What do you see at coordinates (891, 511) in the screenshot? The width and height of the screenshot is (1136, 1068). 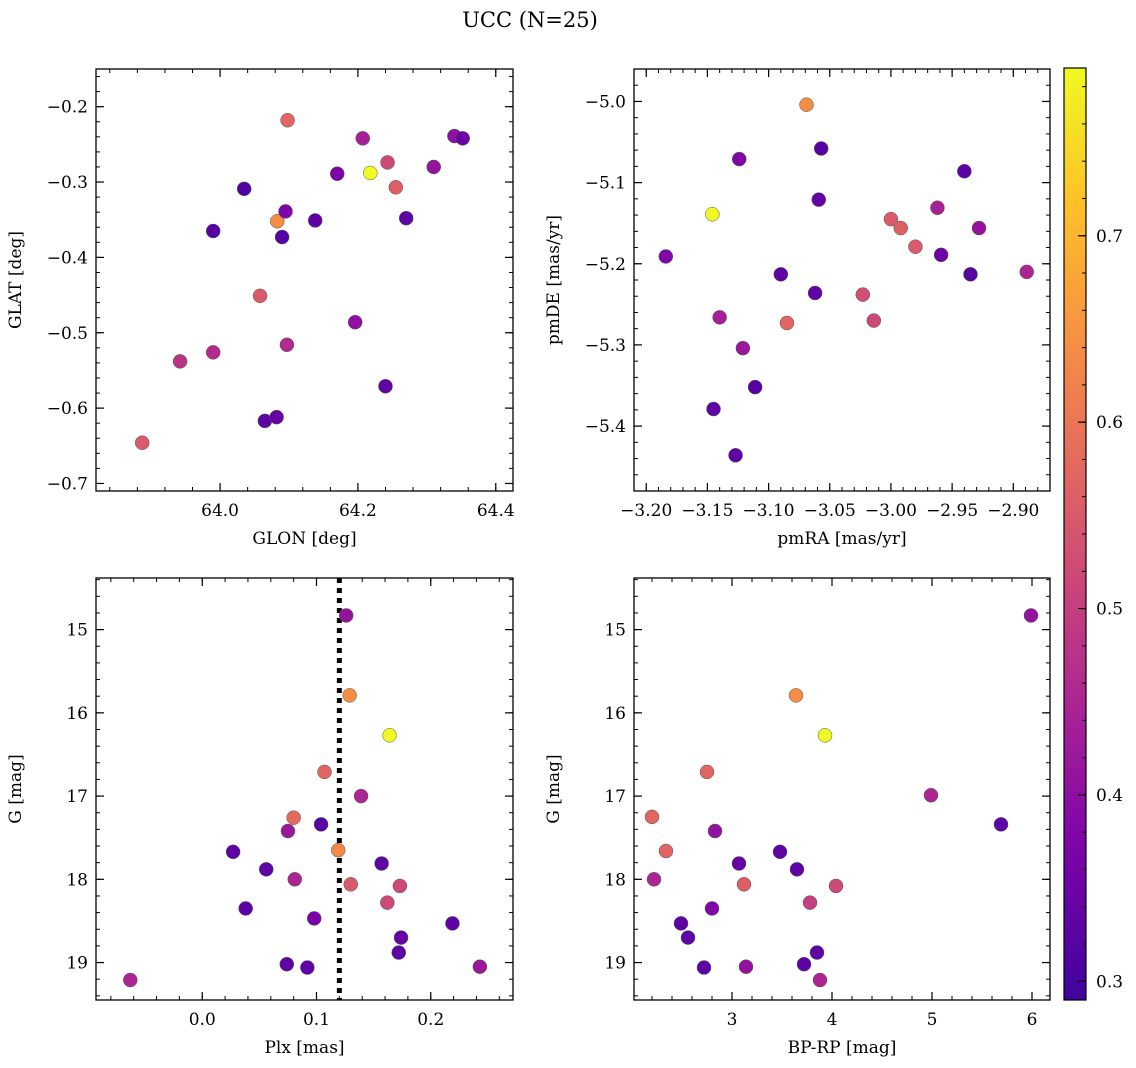 I see `x-tick-label: −3.00` at bounding box center [891, 511].